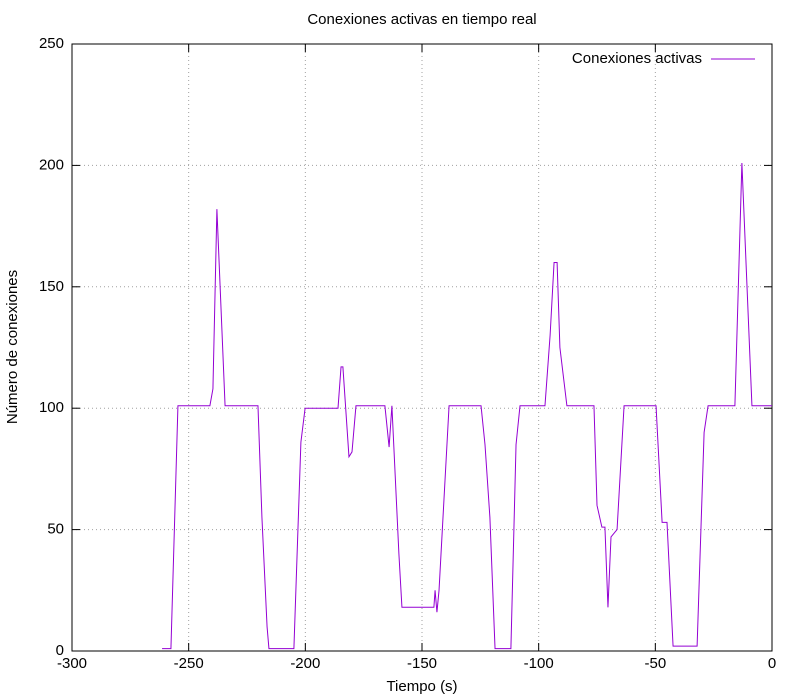  I want to click on x-tick-label: 0, so click(772, 663).